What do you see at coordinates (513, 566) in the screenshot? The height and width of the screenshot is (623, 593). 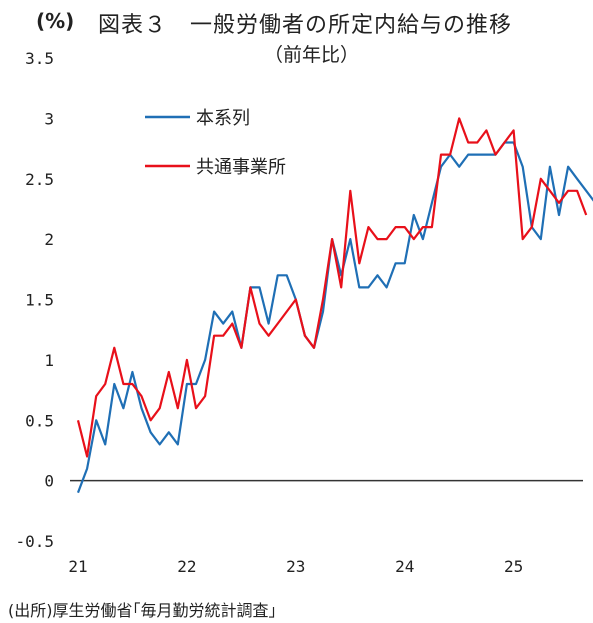 I see `x-tick-label: 25` at bounding box center [513, 566].